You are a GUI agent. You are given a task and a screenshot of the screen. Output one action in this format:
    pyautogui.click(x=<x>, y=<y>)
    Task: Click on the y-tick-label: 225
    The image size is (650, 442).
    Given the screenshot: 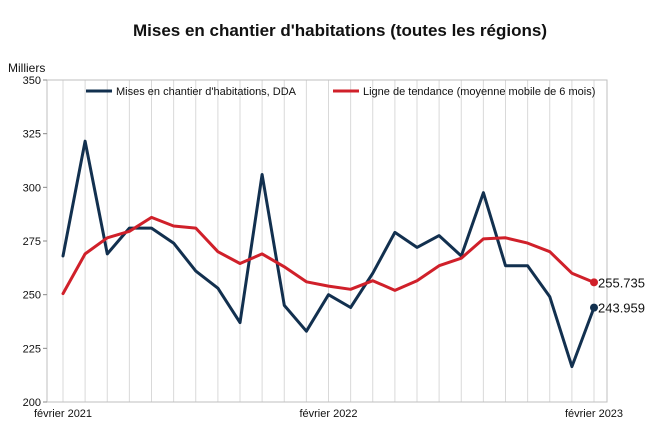 What is the action you would take?
    pyautogui.click(x=32, y=349)
    